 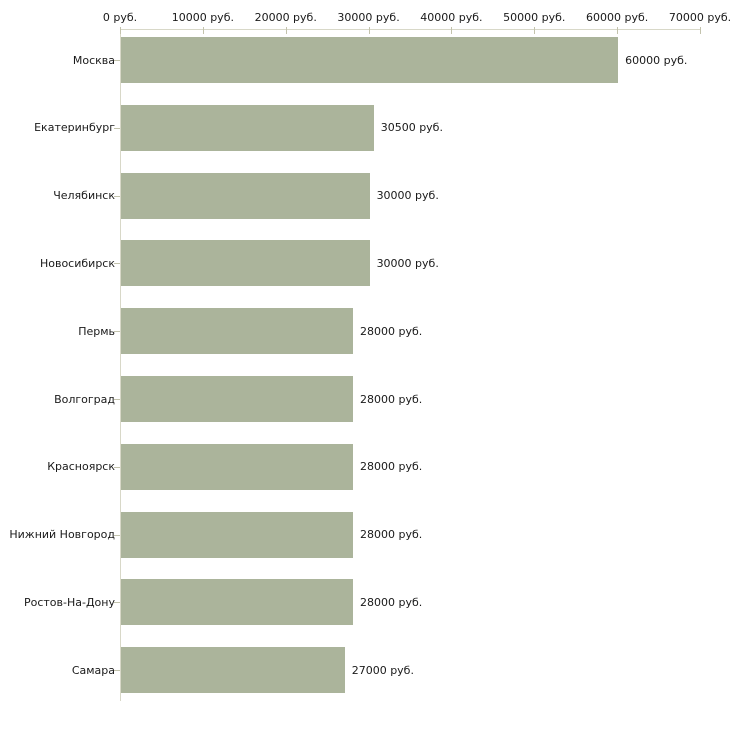 I want to click on category-label: Екатеринбург, so click(x=74, y=128).